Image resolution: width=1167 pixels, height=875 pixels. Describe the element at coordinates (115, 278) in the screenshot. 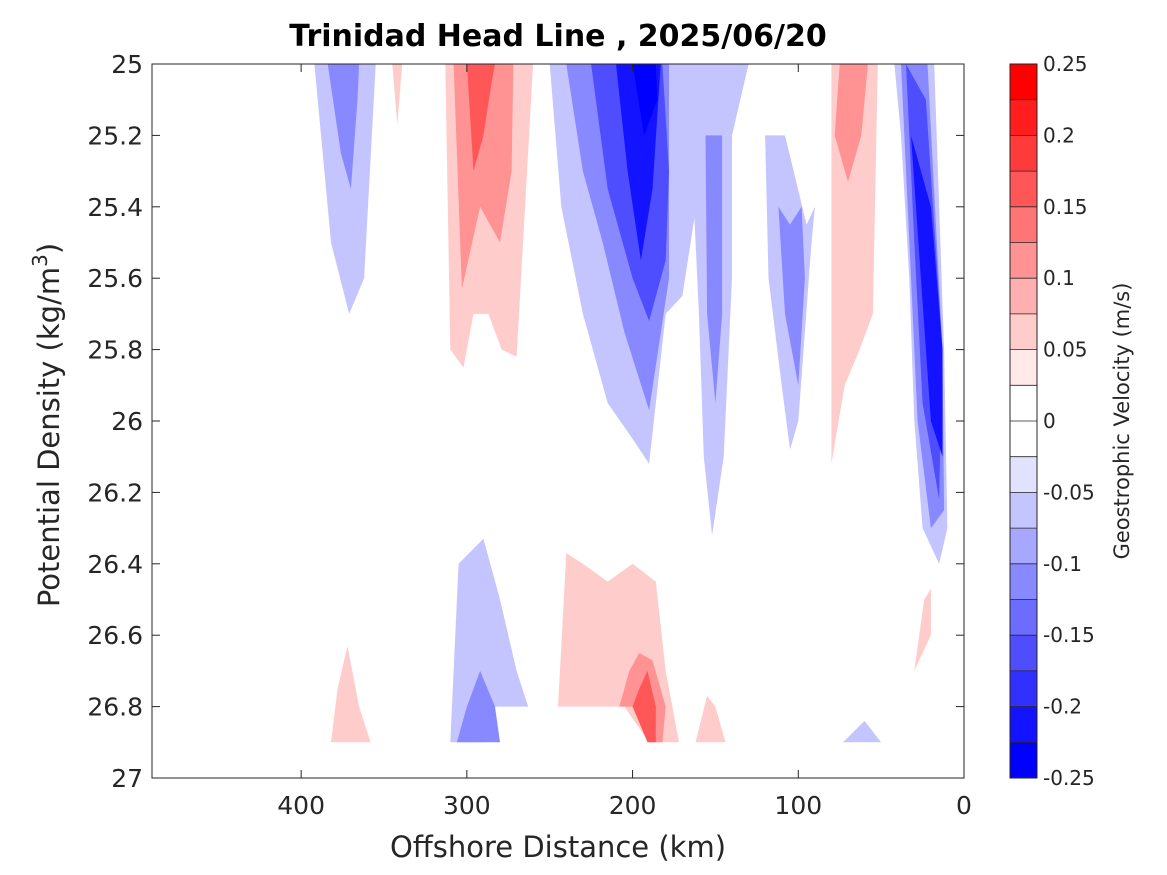

I see `y-tick-label: 25.6` at that location.